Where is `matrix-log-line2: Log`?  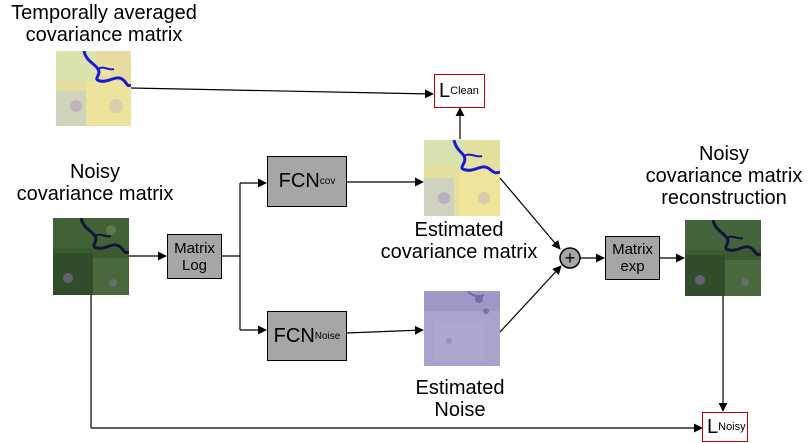 matrix-log-line2: Log is located at coordinates (194, 265).